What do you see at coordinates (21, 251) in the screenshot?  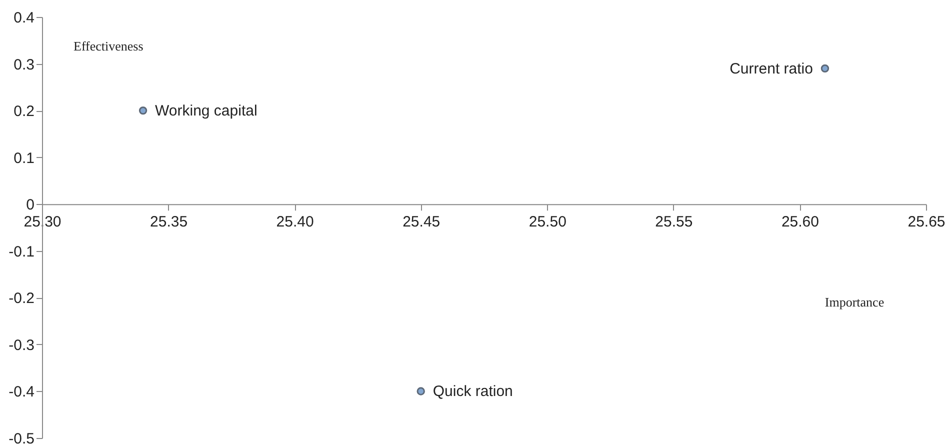 I see `y-tick-label: -0.1` at bounding box center [21, 251].